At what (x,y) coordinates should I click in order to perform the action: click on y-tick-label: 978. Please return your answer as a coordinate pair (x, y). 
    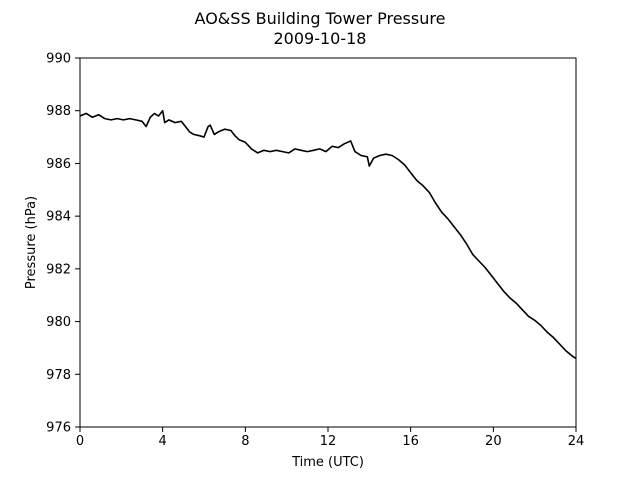
    Looking at the image, I should click on (58, 375).